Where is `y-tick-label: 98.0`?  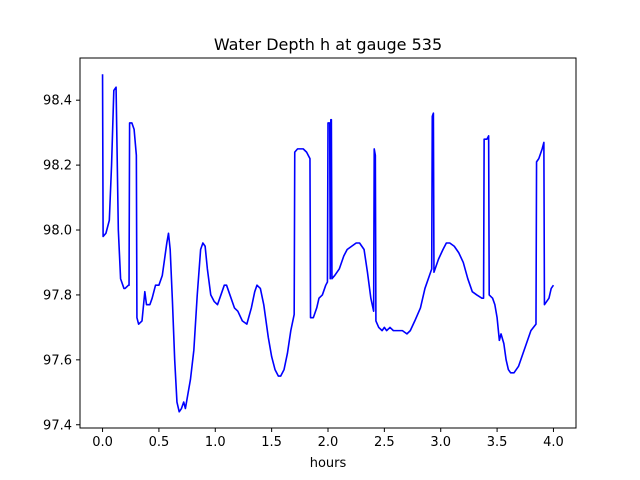
y-tick-label: 98.0 is located at coordinates (57, 231).